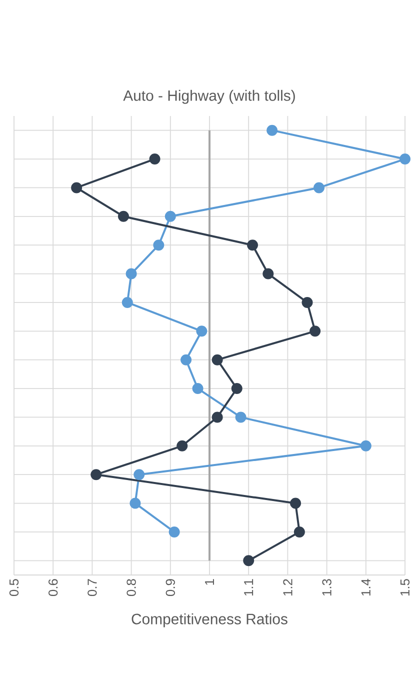  I want to click on x-tick-label: 0.6, so click(53, 587).